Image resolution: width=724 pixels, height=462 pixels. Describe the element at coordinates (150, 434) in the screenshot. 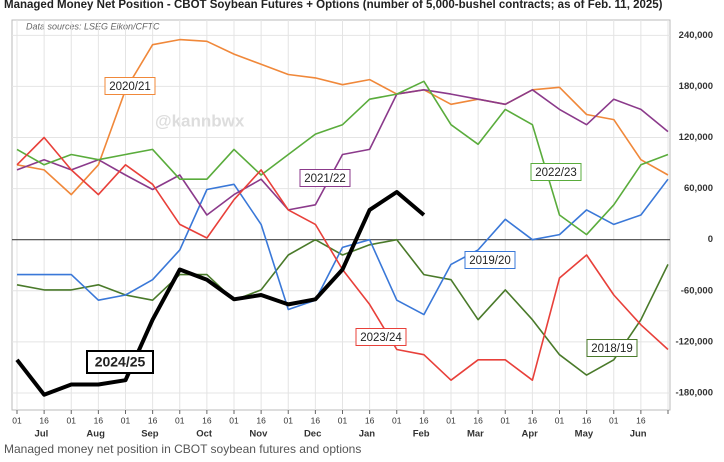

I see `month-label: Sep` at that location.